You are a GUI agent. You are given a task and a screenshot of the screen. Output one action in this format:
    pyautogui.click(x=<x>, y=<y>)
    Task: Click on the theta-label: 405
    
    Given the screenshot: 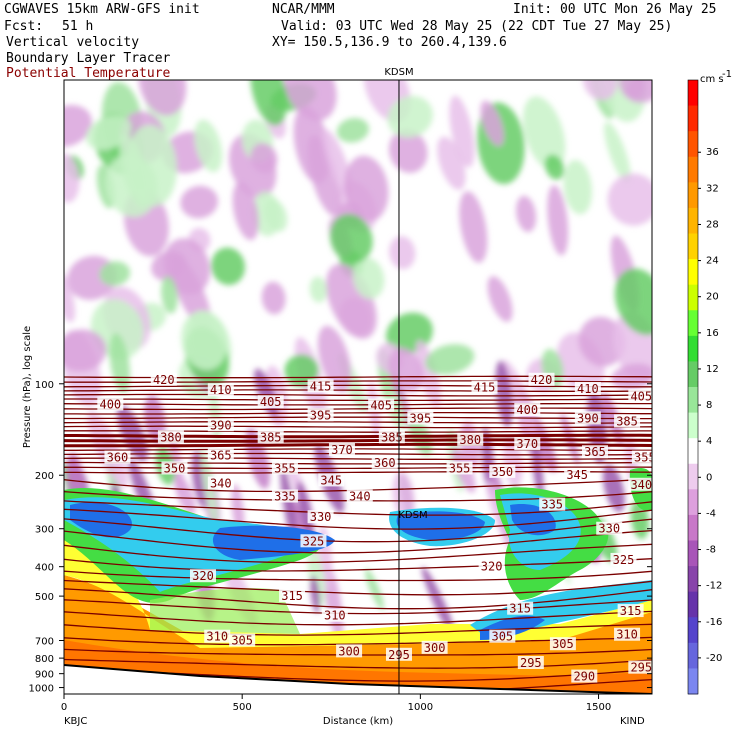 What is the action you would take?
    pyautogui.click(x=271, y=402)
    